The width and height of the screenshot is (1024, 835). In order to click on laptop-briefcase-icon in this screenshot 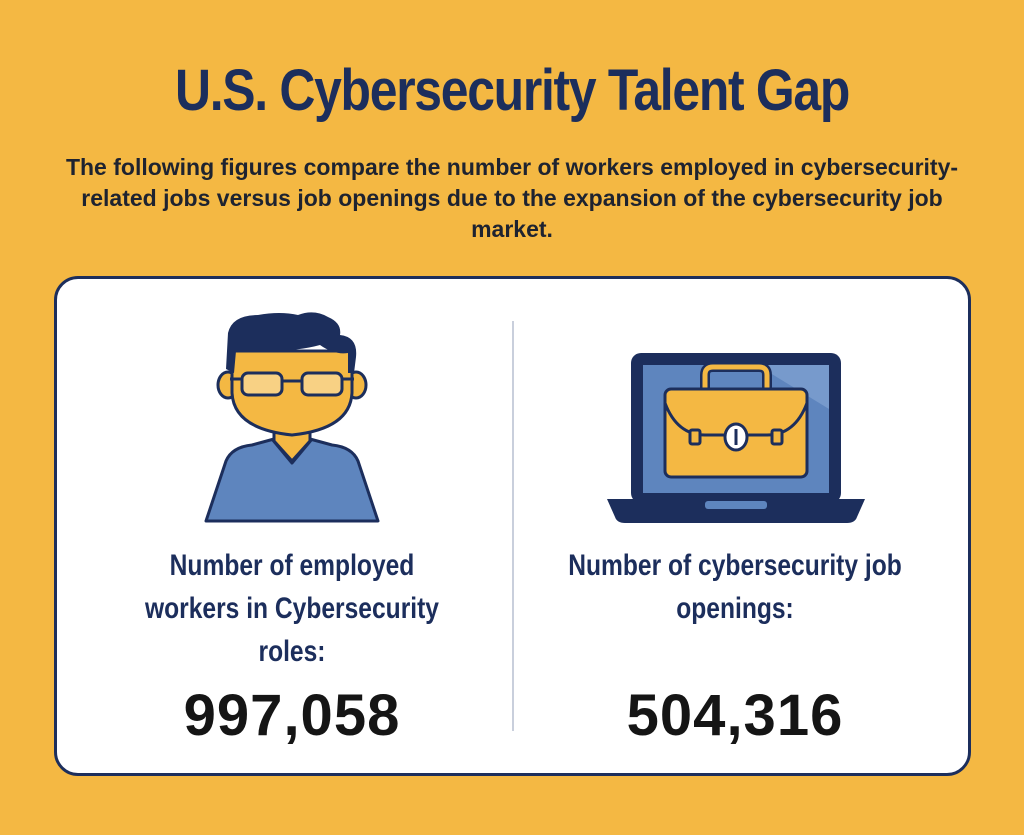, I will do `click(736, 438)`.